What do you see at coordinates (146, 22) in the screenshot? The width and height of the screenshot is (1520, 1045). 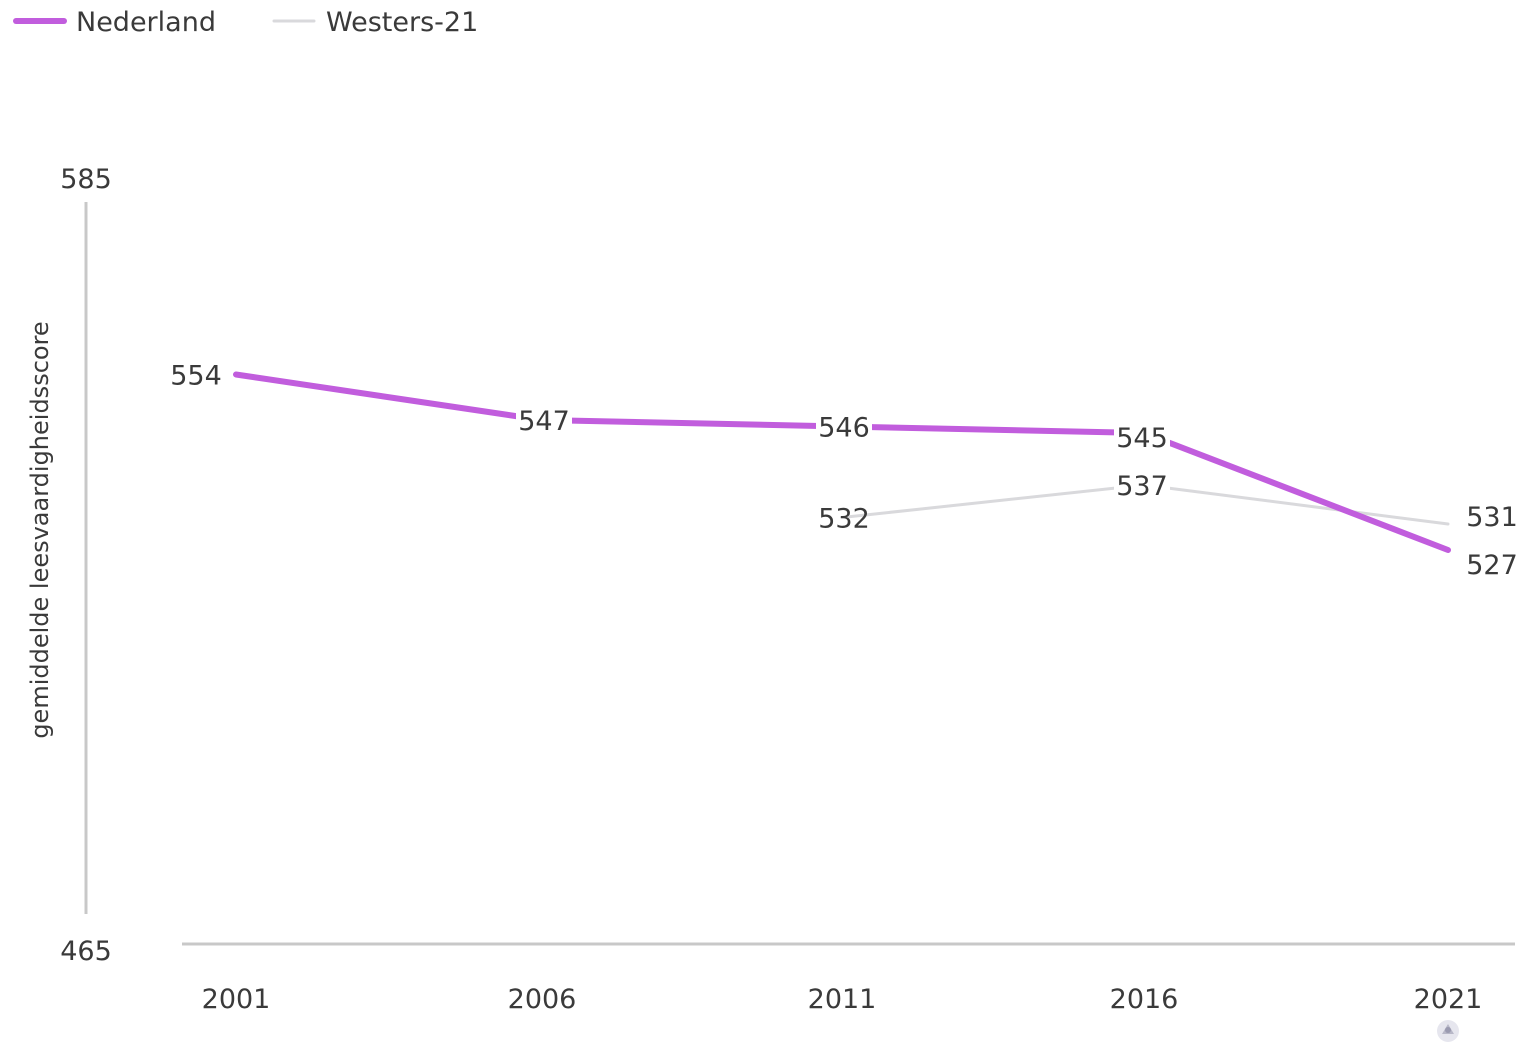 I see `legend-label-nederland: Nederland` at bounding box center [146, 22].